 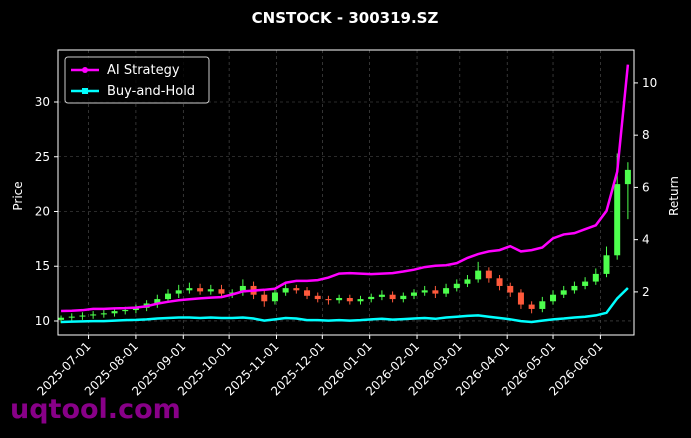 I want to click on legend-label: Buy-and-Hold, so click(x=151, y=91).